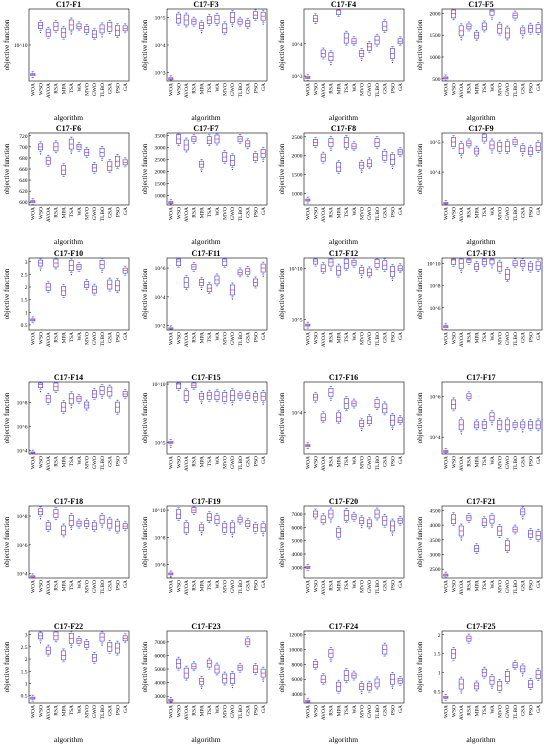 The height and width of the screenshot is (746, 550). Describe the element at coordinates (159, 566) in the screenshot. I see `y-tick-label: 10^6` at that location.